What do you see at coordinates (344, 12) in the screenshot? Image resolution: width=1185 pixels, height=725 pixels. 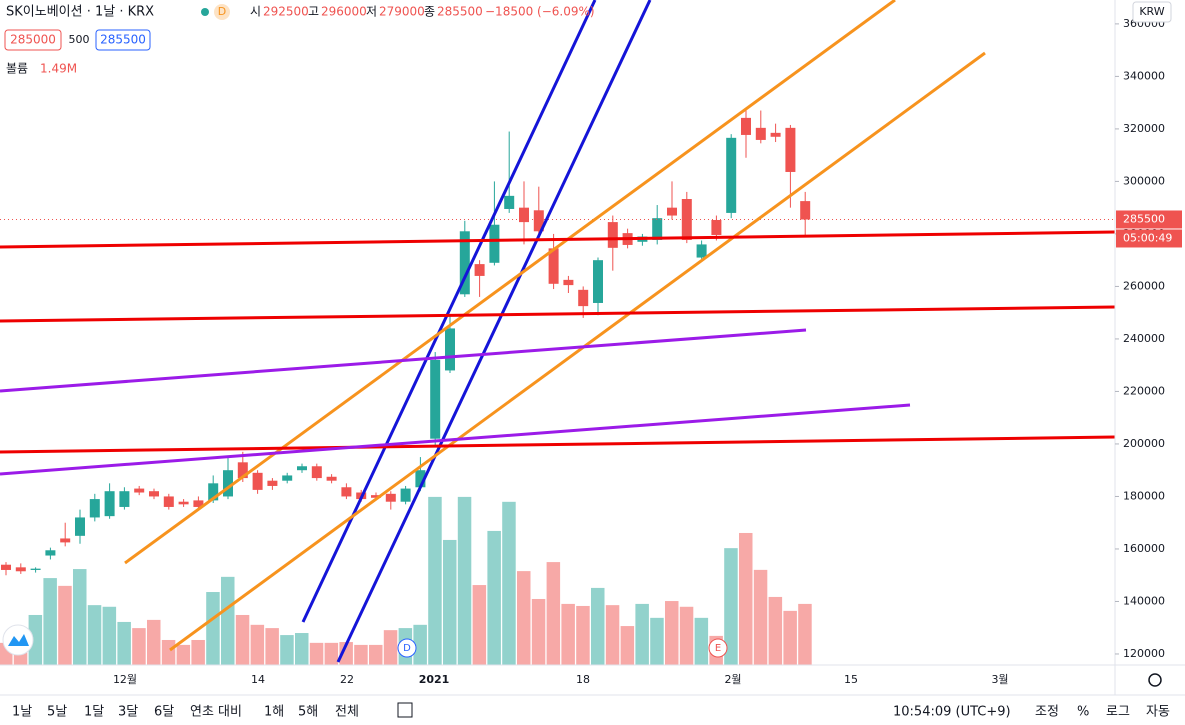 I see `ohlc-value: 296000` at bounding box center [344, 12].